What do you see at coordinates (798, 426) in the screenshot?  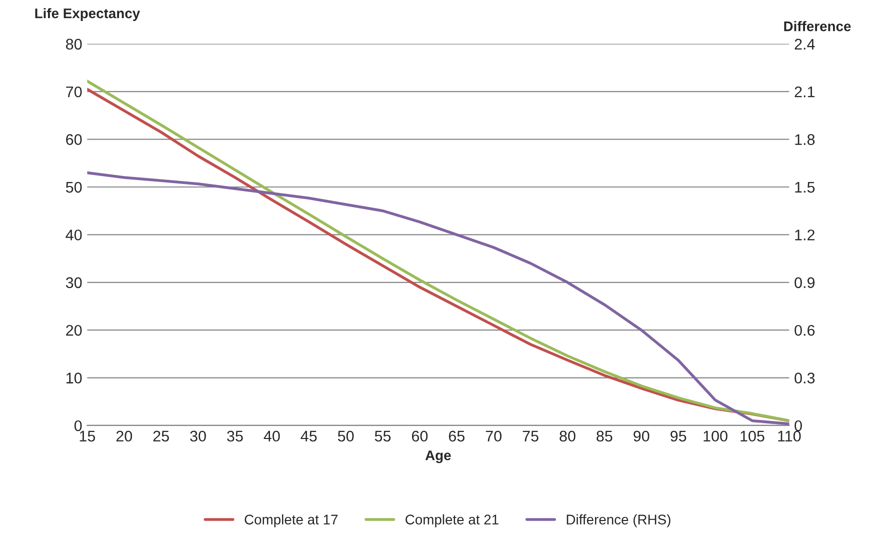 I see `text: 0` at bounding box center [798, 426].